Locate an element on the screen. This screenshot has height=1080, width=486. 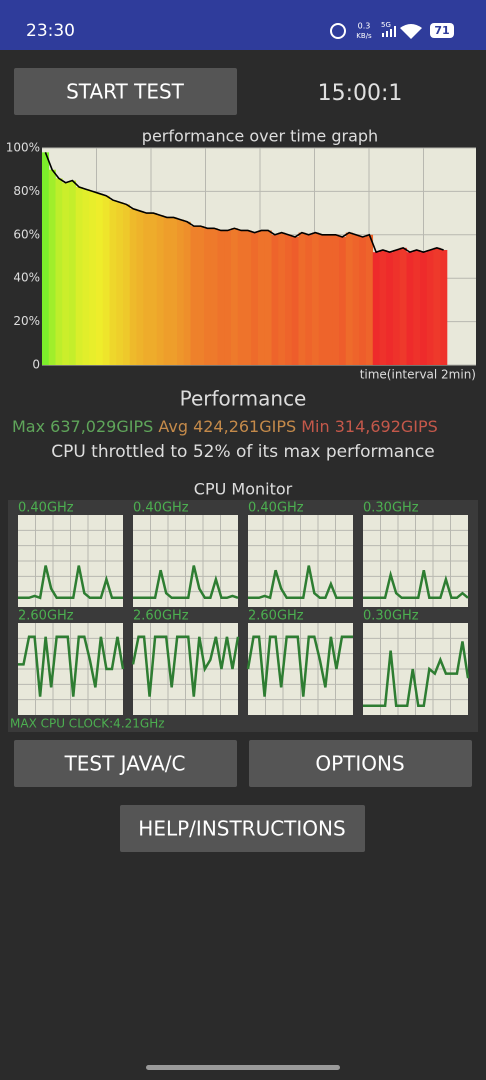
options-button is located at coordinates (360, 763).